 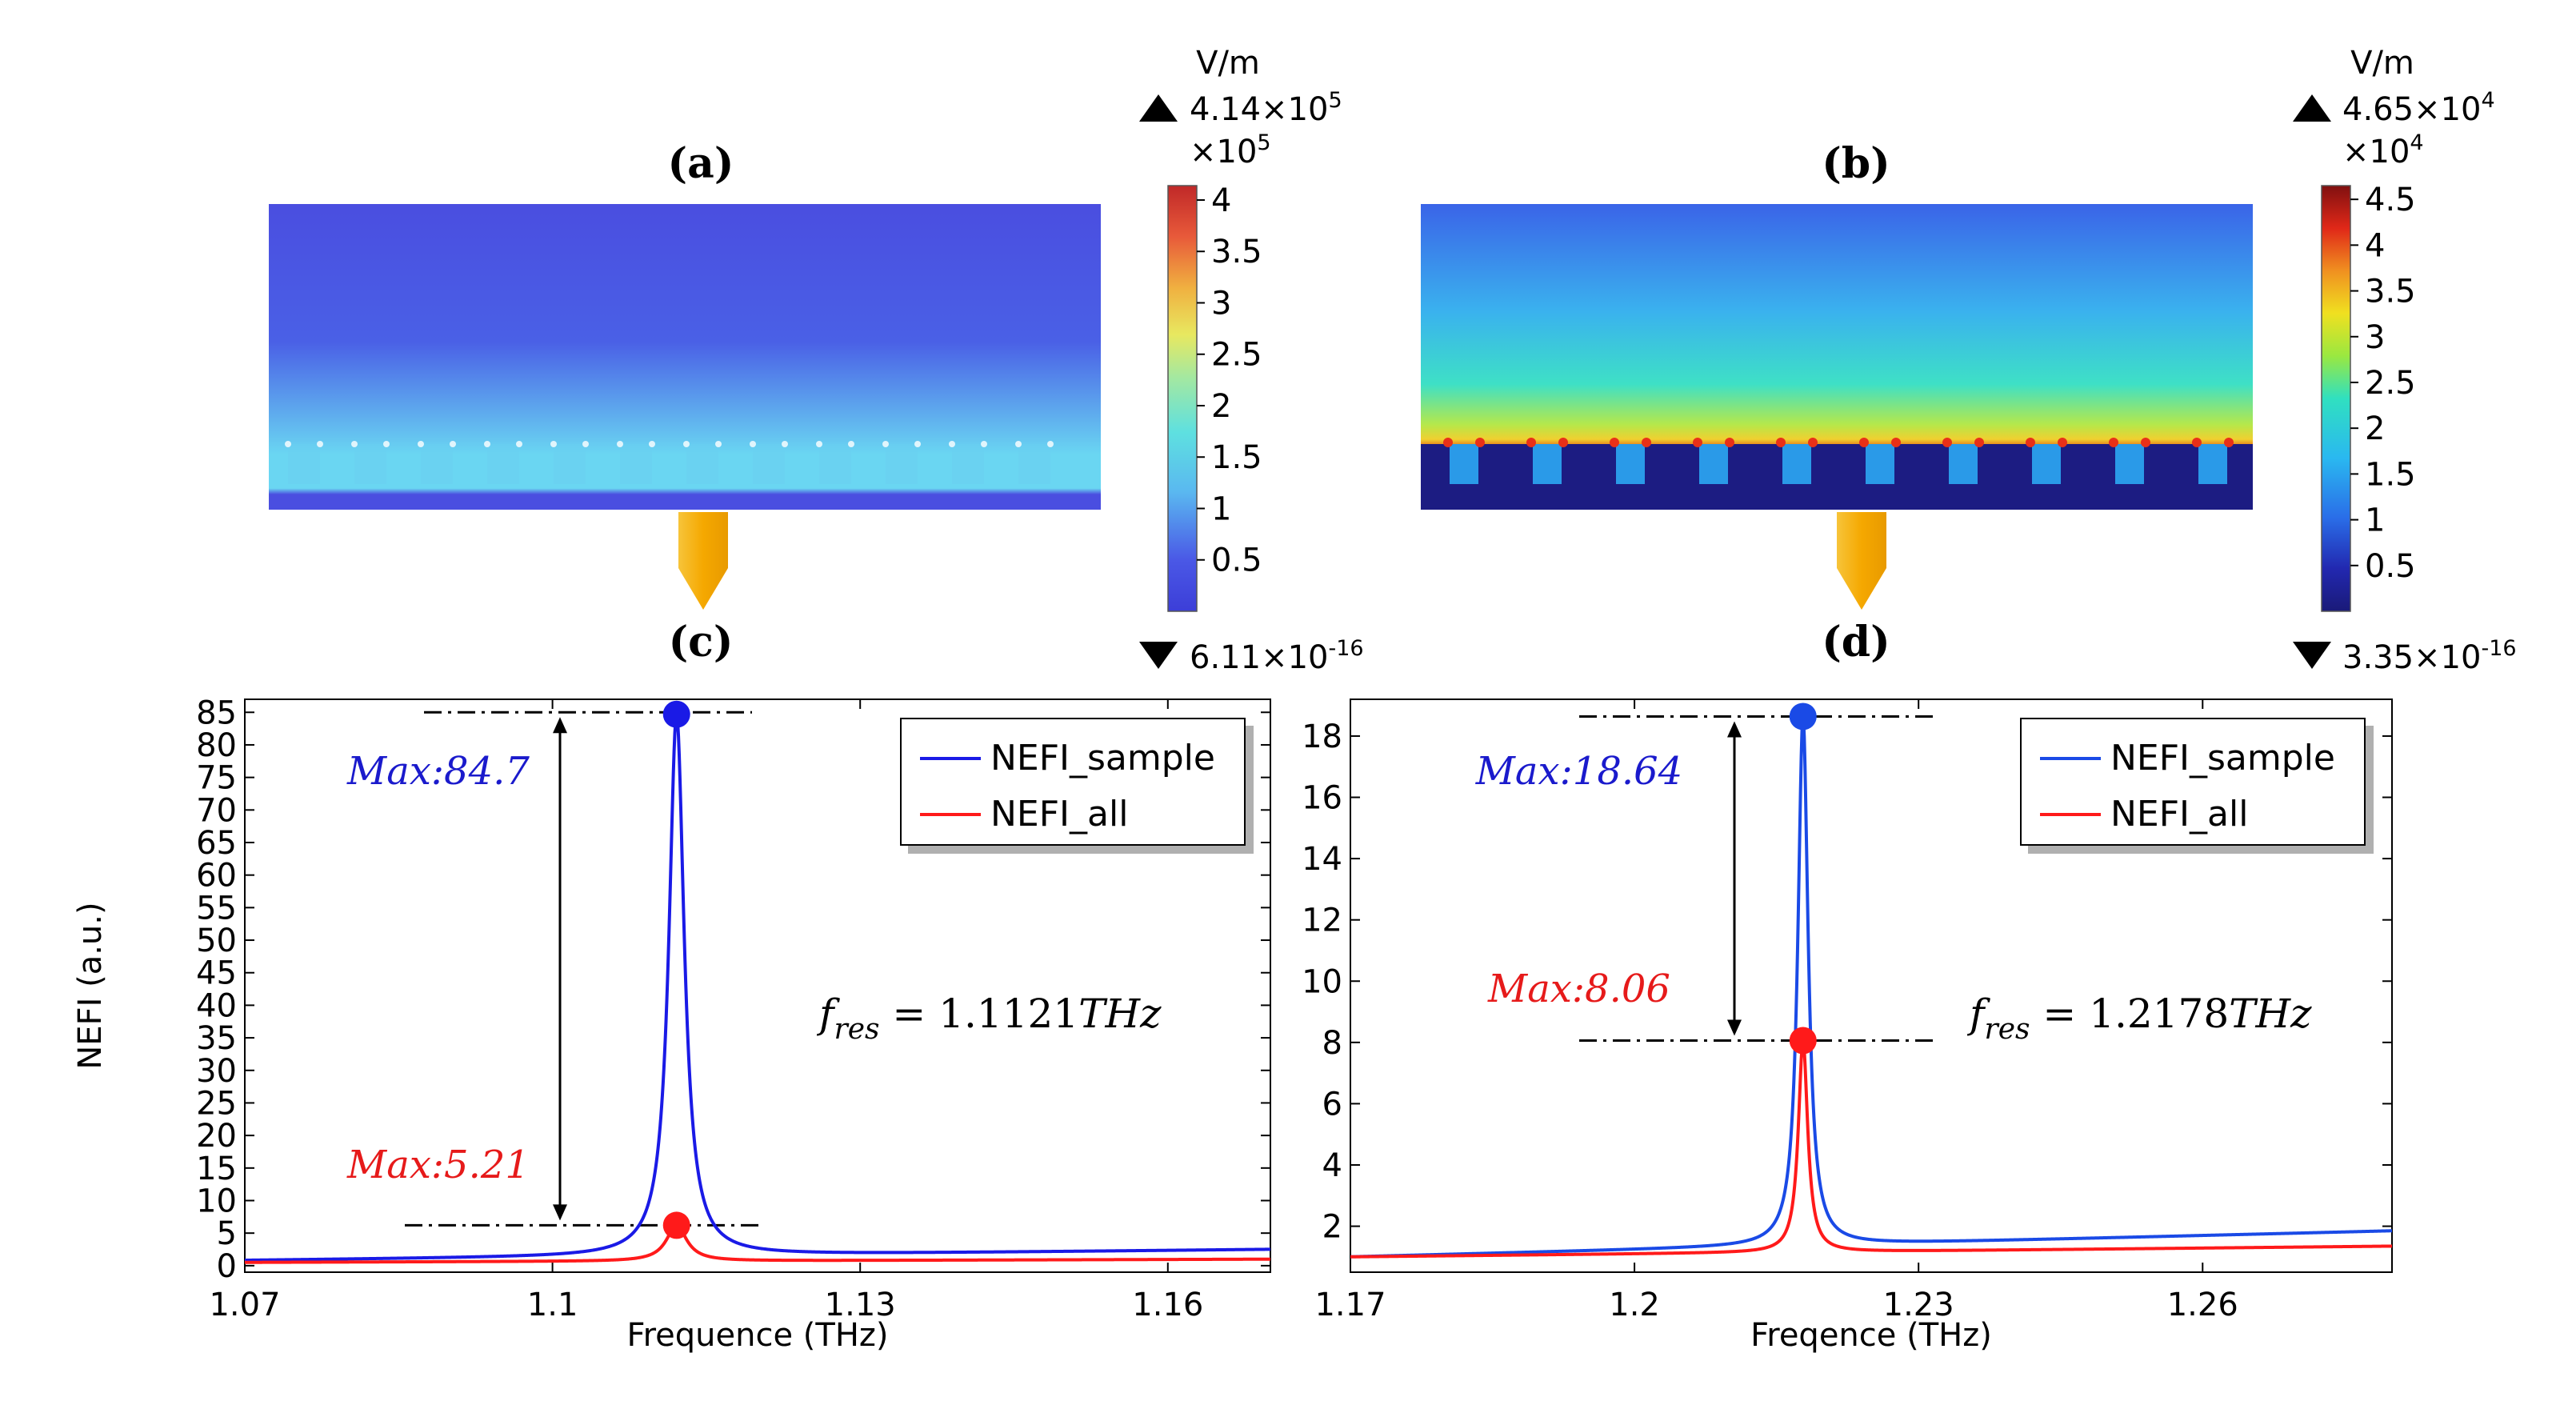 What do you see at coordinates (2390, 292) in the screenshot?
I see `colorbar-tick-label: 3.5` at bounding box center [2390, 292].